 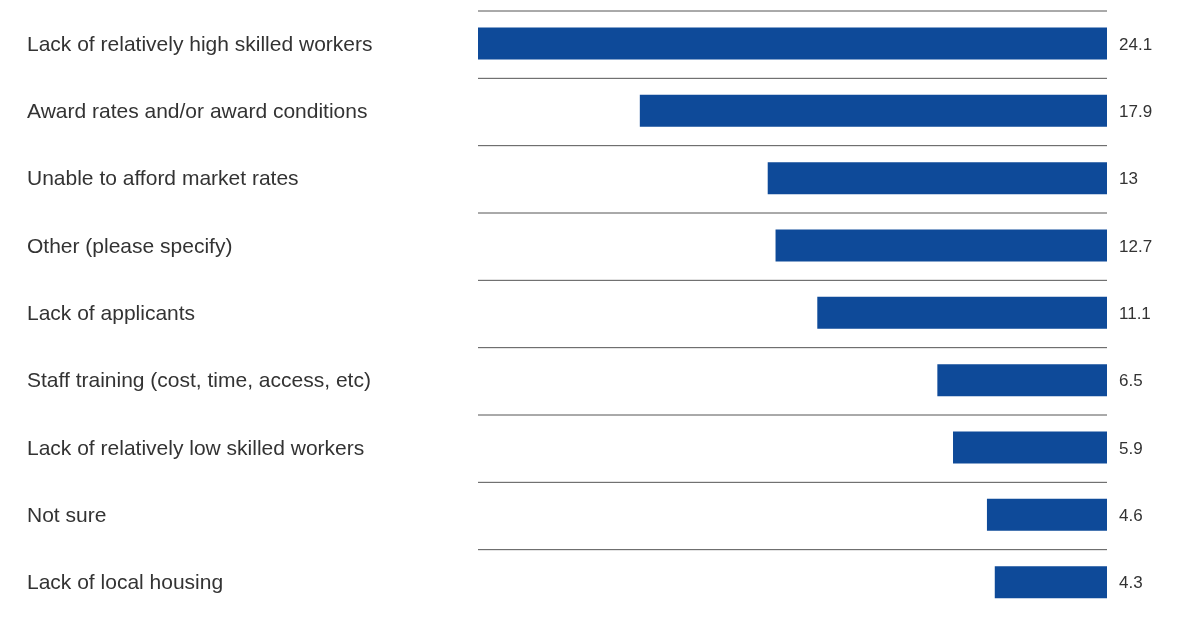 What do you see at coordinates (1136, 246) in the screenshot?
I see `data-label: 12.7` at bounding box center [1136, 246].